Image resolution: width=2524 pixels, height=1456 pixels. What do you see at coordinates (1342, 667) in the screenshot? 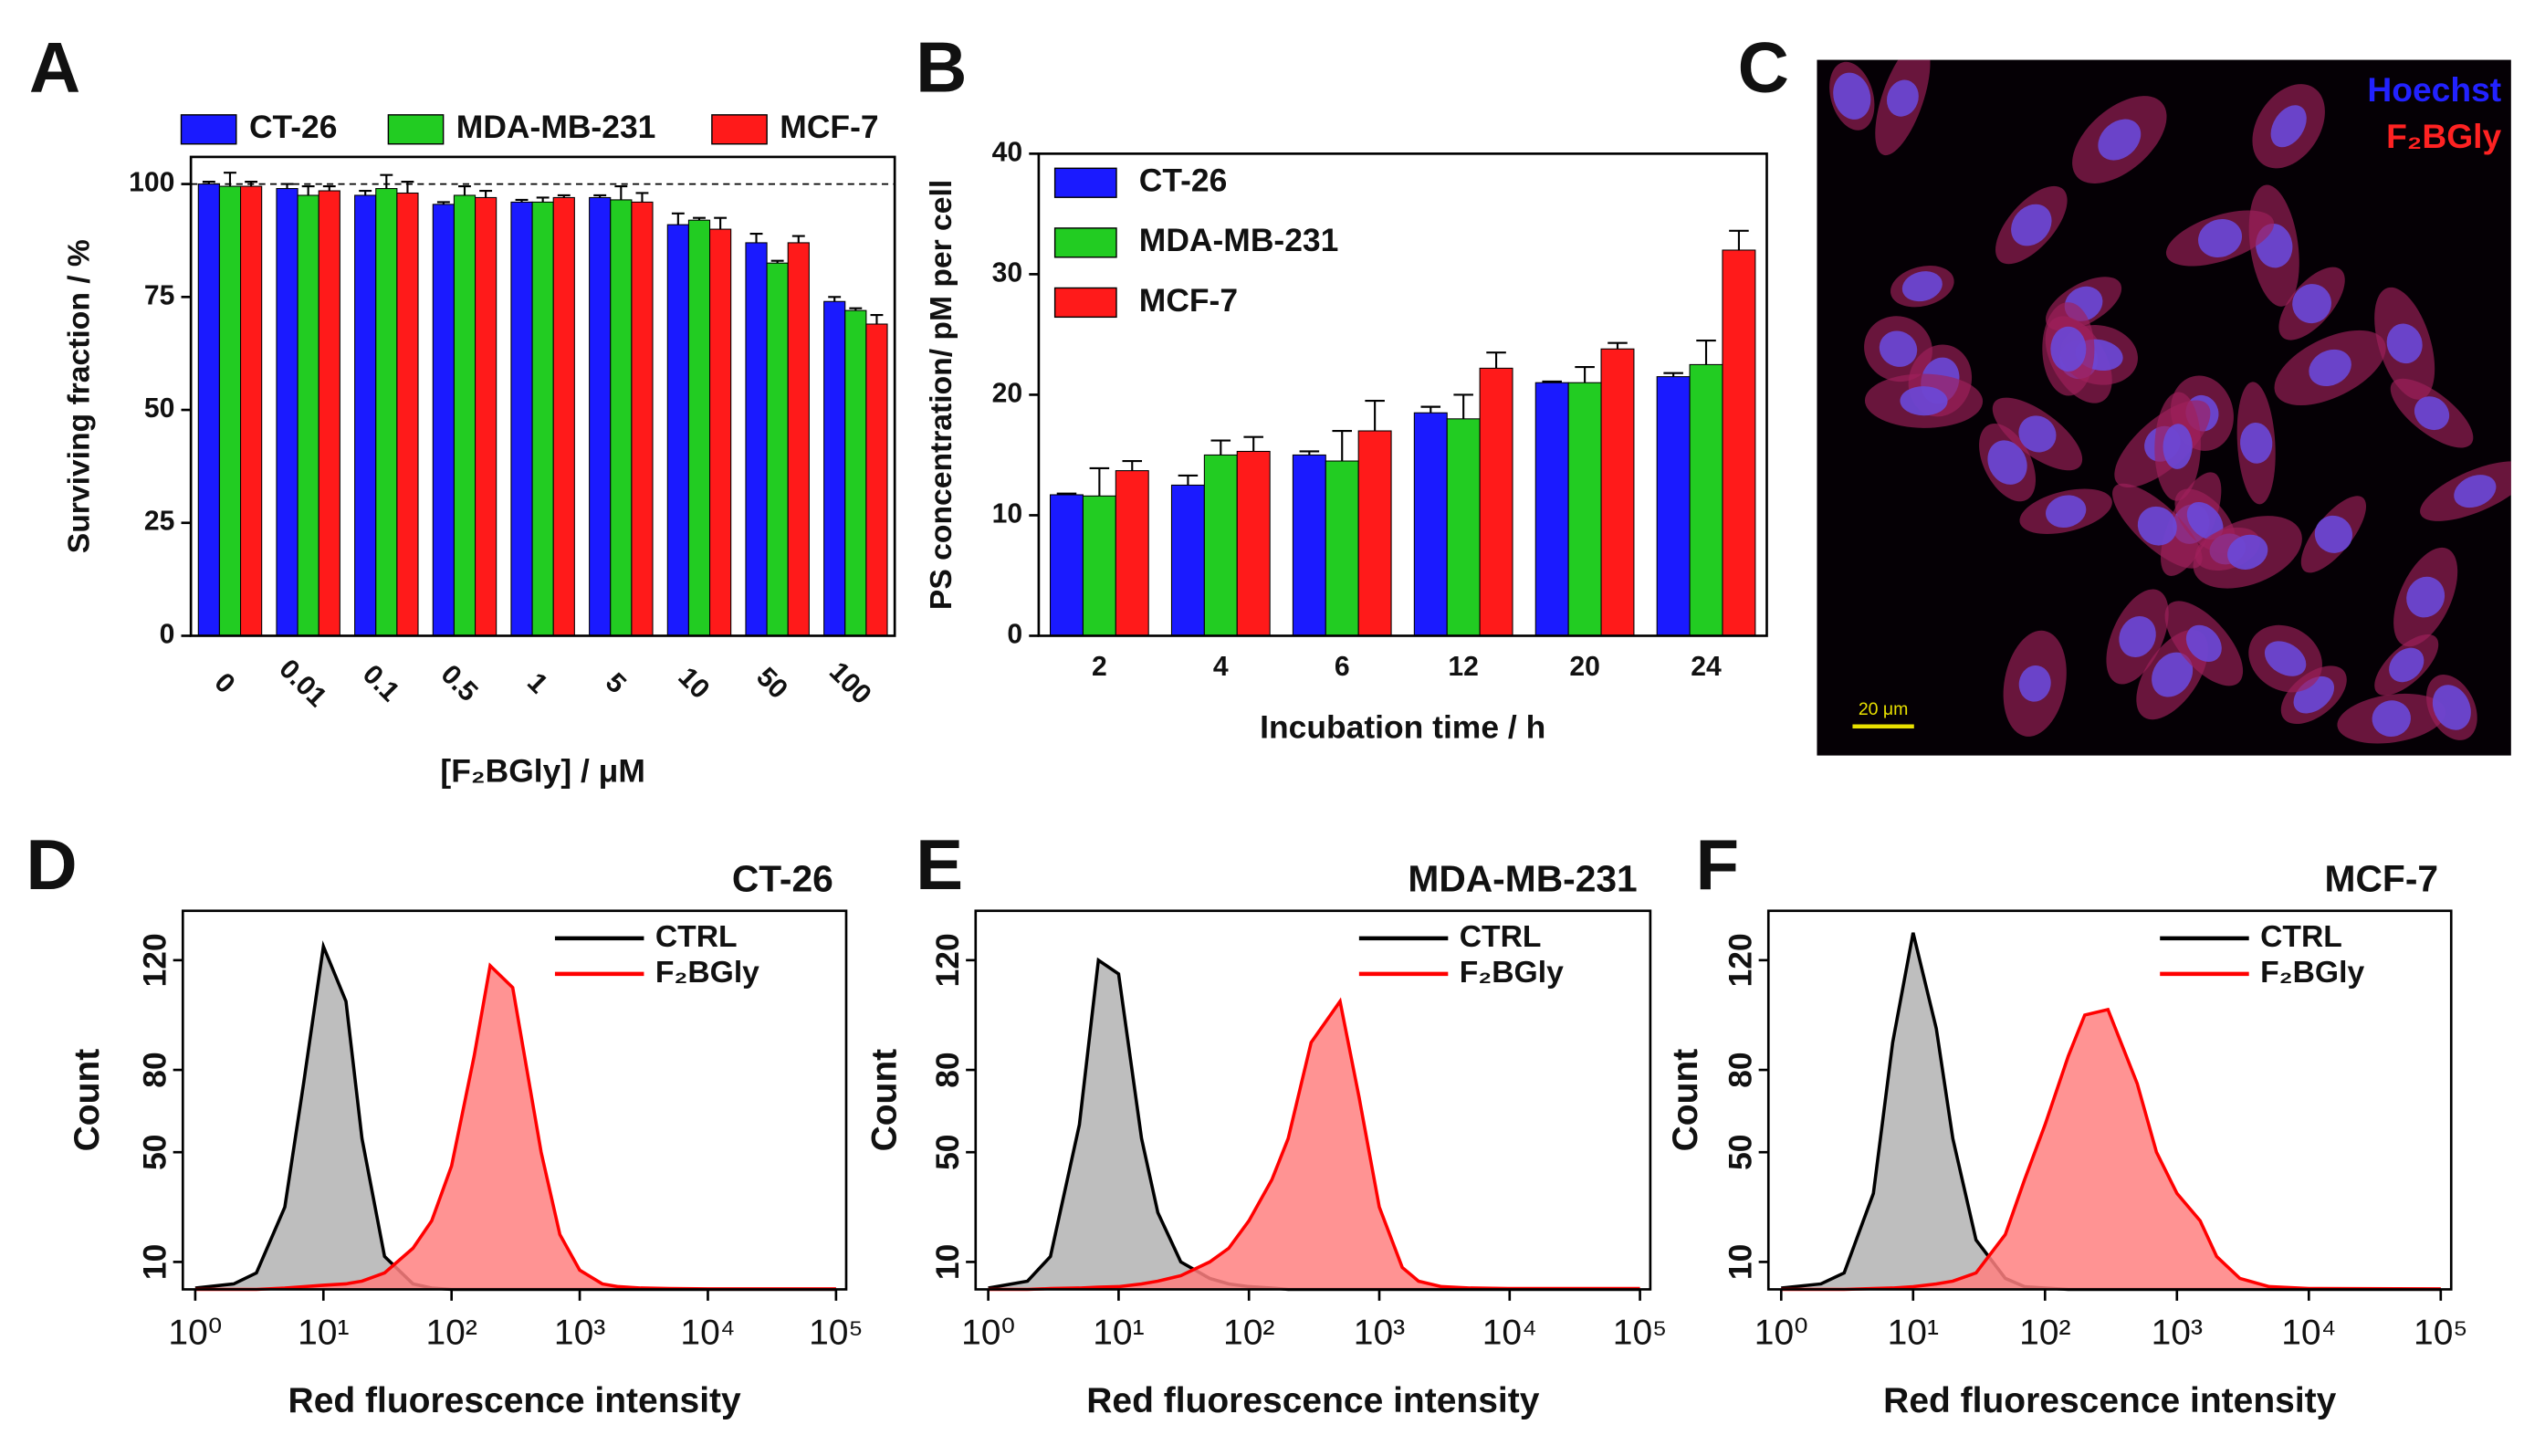
I see `x-tick-label: 6` at bounding box center [1342, 667].